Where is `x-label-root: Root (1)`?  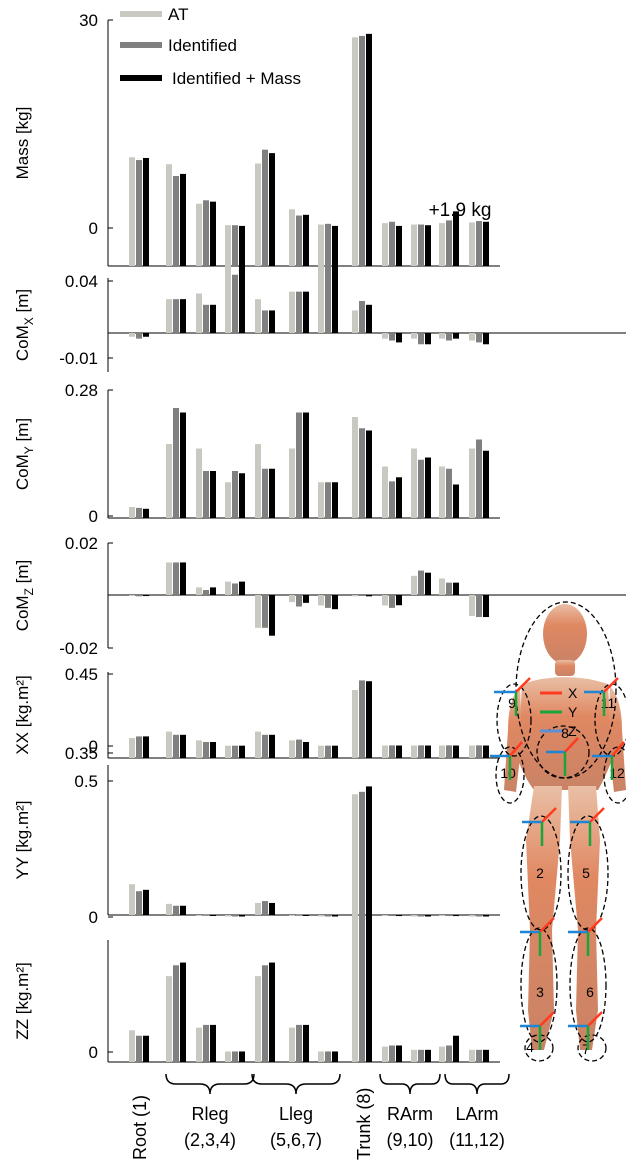 x-label-root: Root (1) is located at coordinates (140, 1127).